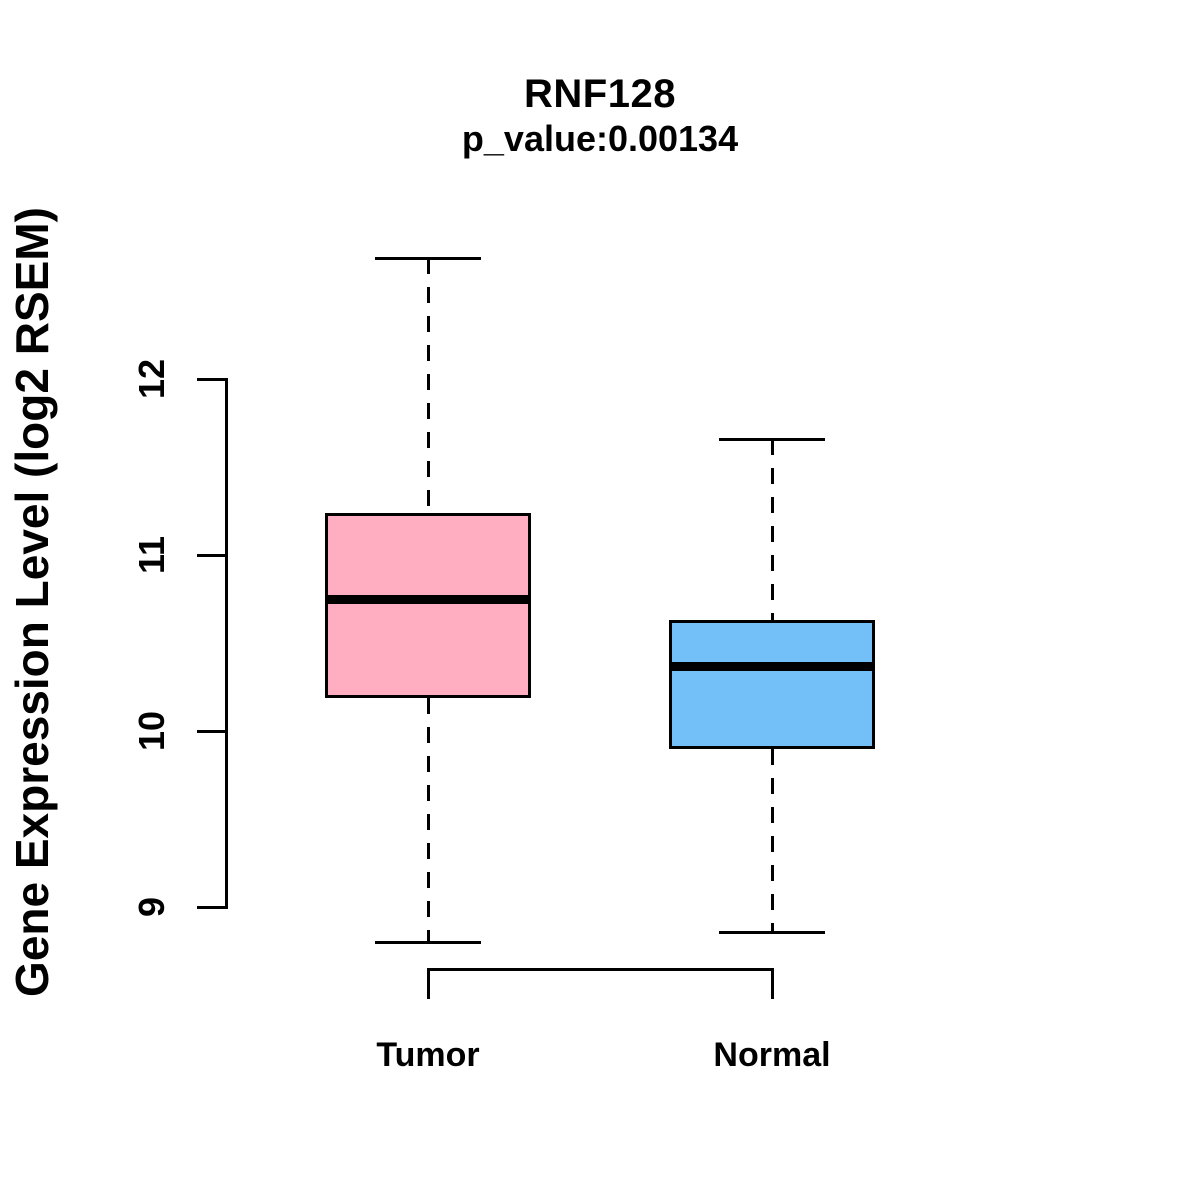  Describe the element at coordinates (772, 529) in the screenshot. I see `normal-upper-whisker` at that location.